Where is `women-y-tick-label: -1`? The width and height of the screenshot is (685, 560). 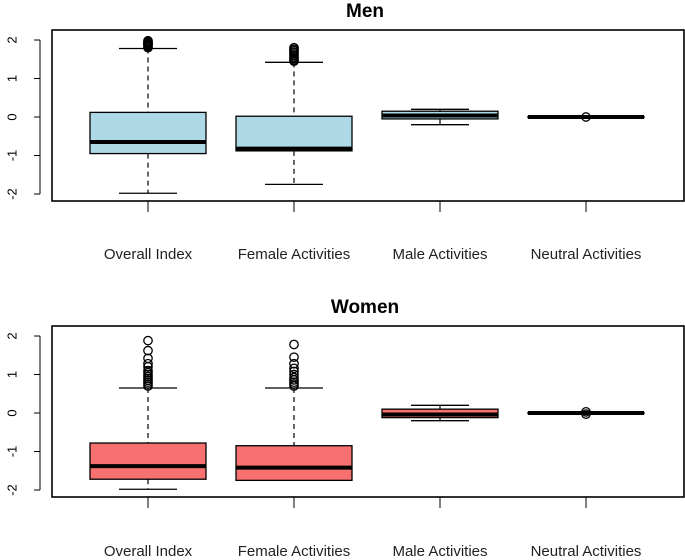
women-y-tick-label: -1 is located at coordinates (12, 452).